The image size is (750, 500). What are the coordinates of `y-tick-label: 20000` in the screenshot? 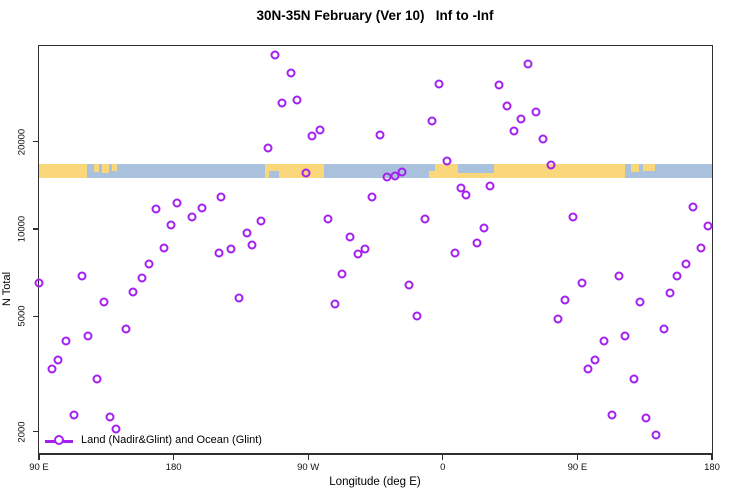 It's located at (22, 141).